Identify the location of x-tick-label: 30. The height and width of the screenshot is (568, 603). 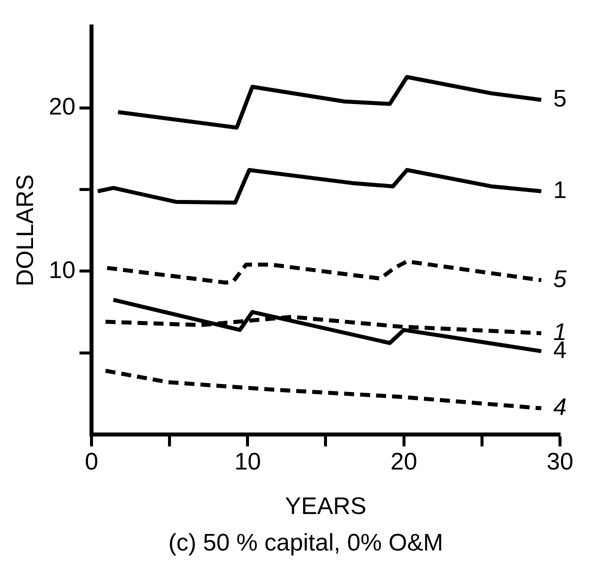
(560, 462).